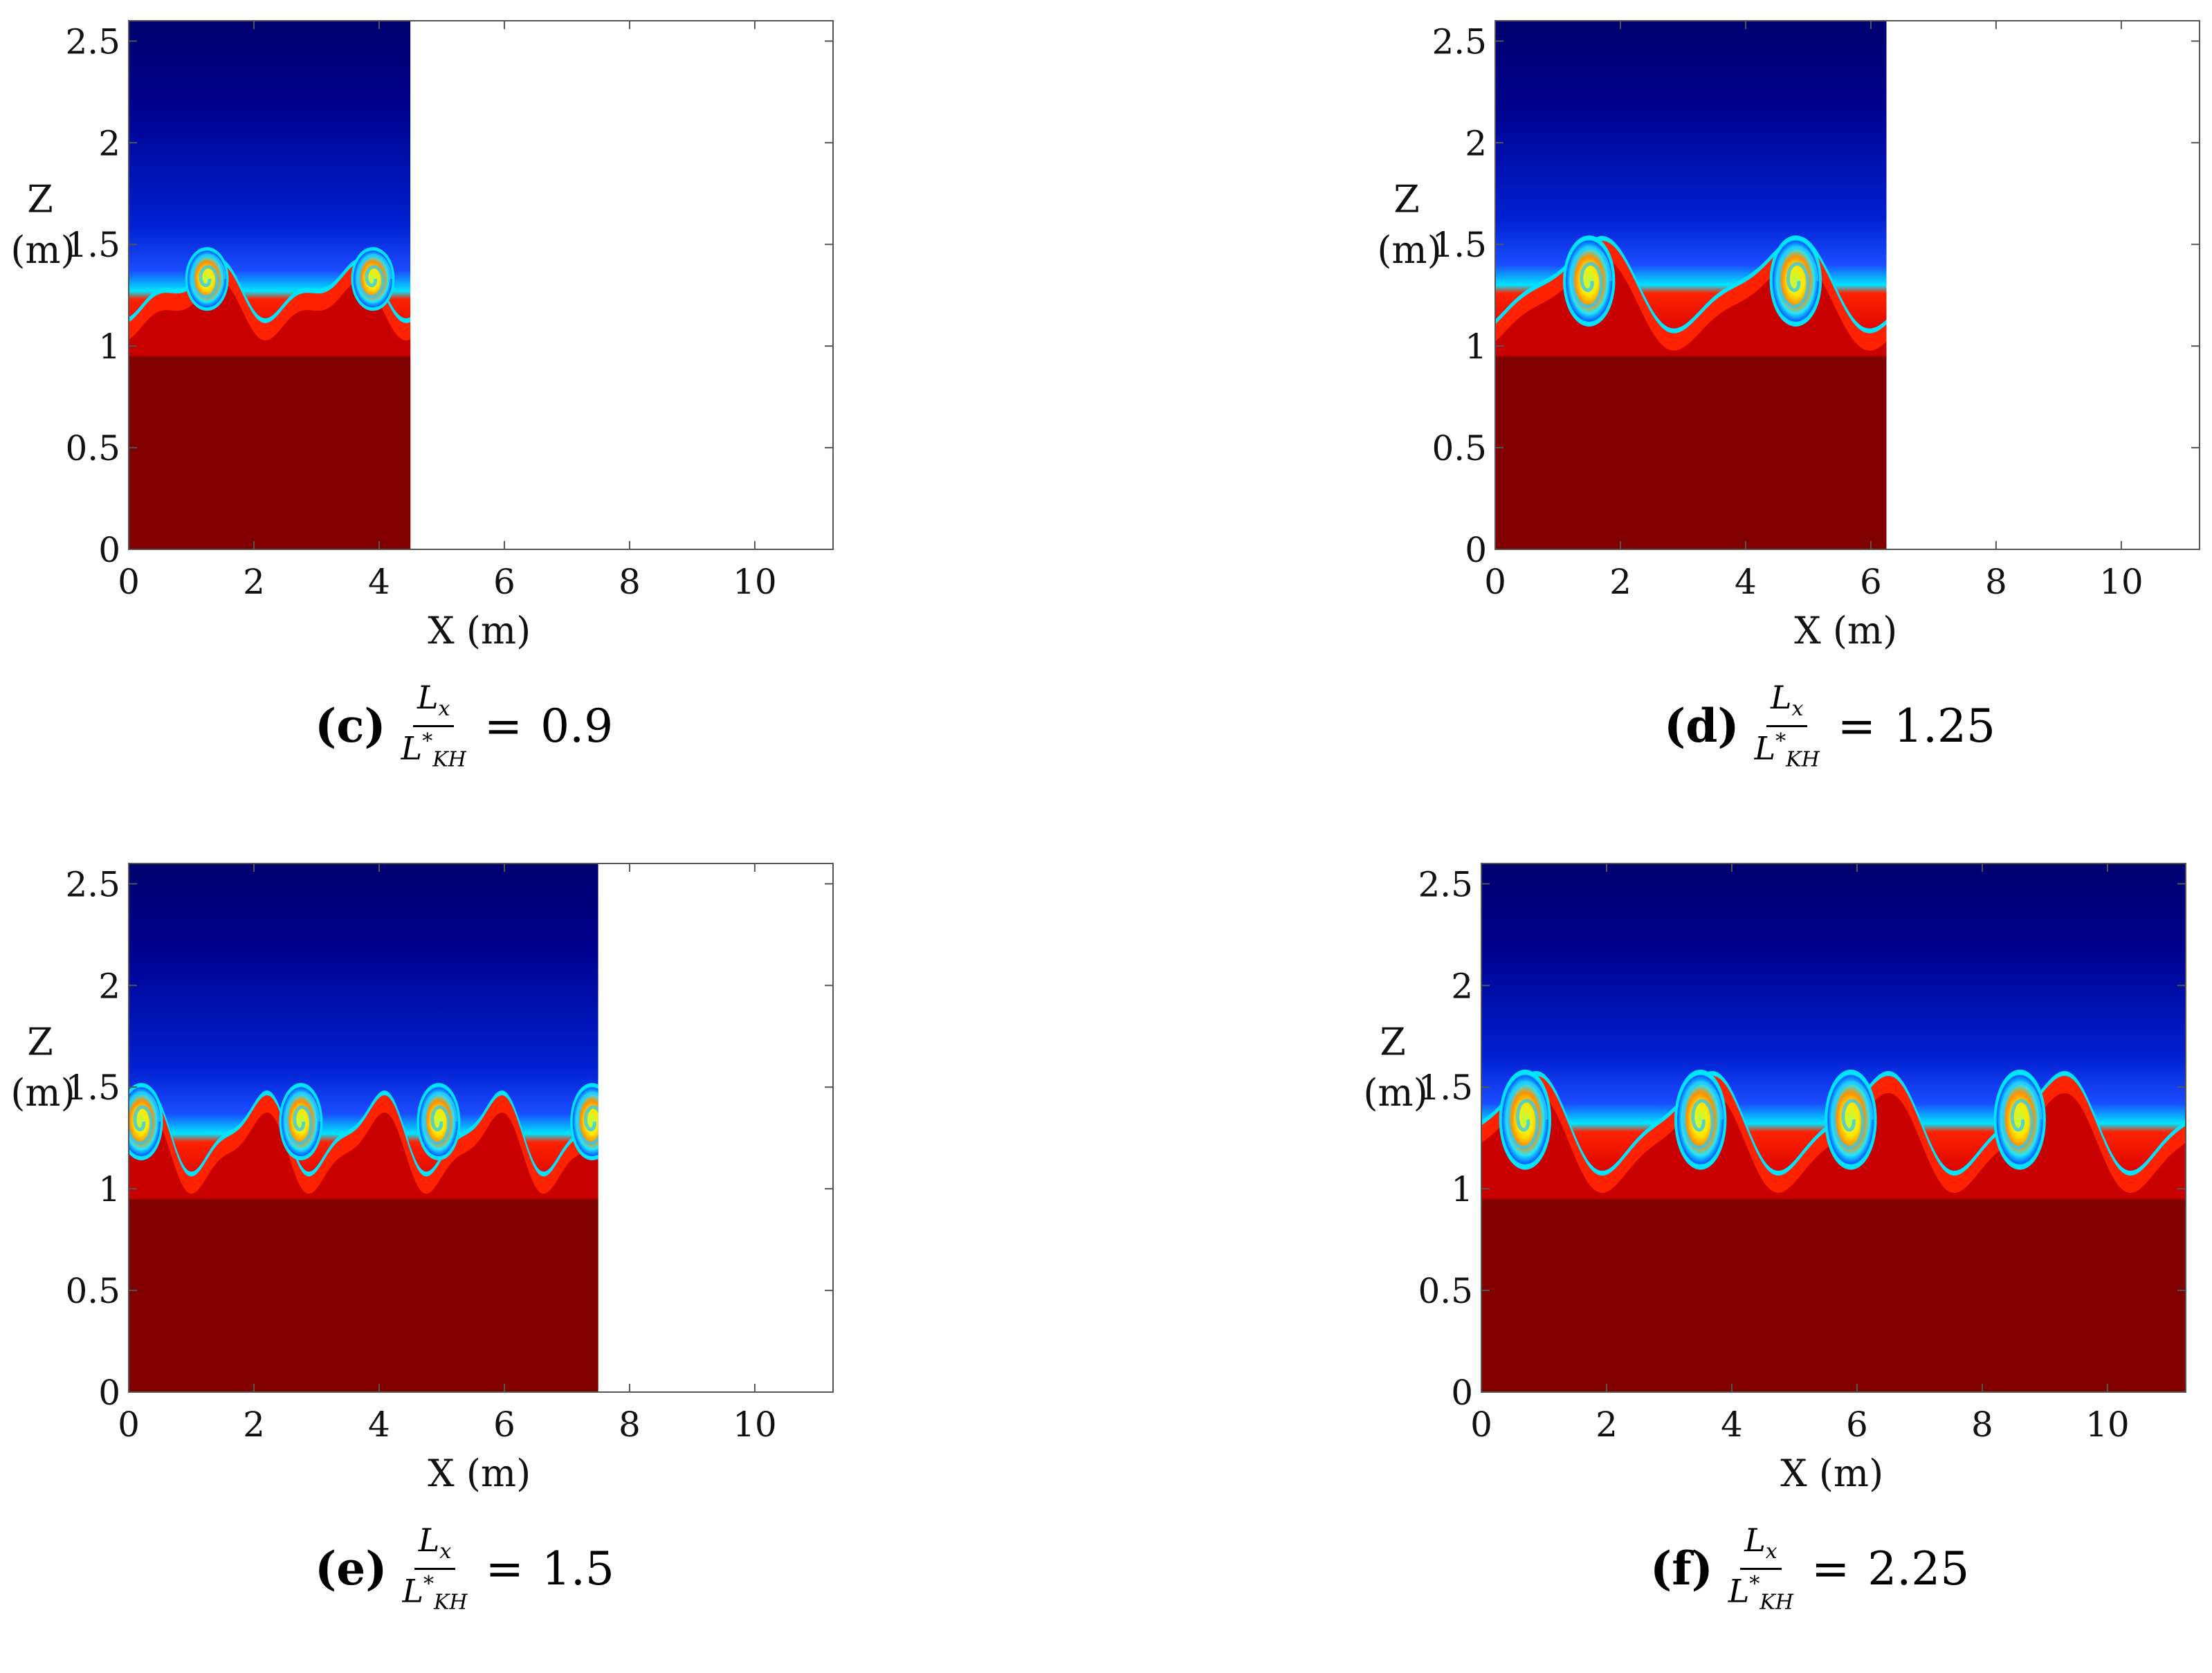  Describe the element at coordinates (755, 1425) in the screenshot. I see `x-tick-label-e: 10` at that location.